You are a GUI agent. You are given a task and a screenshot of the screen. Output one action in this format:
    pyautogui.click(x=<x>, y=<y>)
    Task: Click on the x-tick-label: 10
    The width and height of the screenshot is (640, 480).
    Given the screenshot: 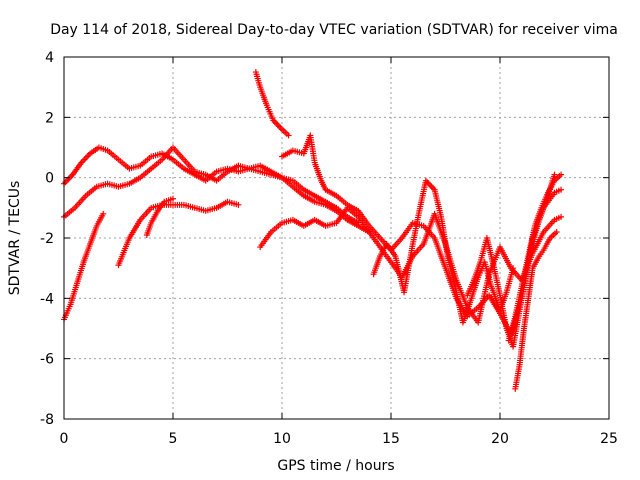 What is the action you would take?
    pyautogui.click(x=282, y=439)
    